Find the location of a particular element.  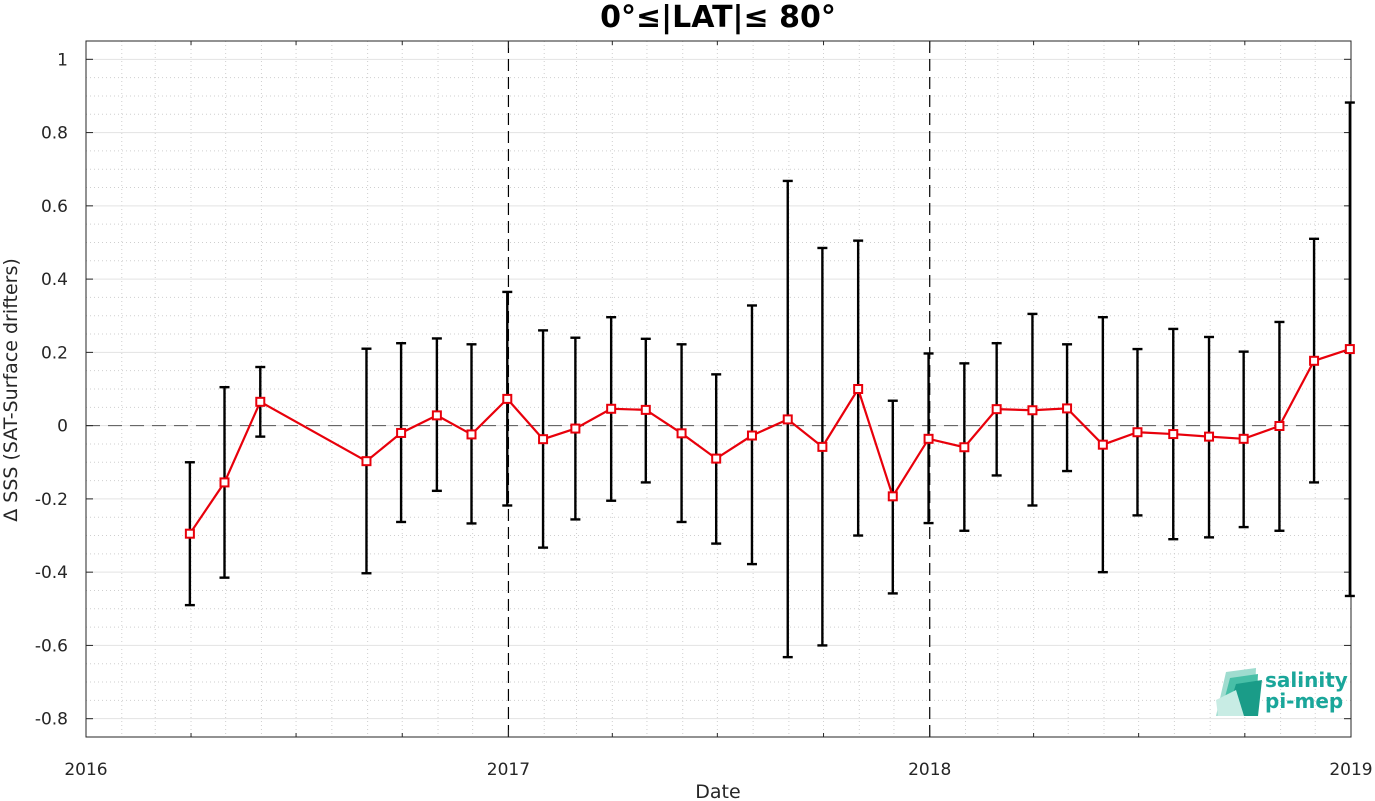

y-tick-label: 1 is located at coordinates (62, 60).